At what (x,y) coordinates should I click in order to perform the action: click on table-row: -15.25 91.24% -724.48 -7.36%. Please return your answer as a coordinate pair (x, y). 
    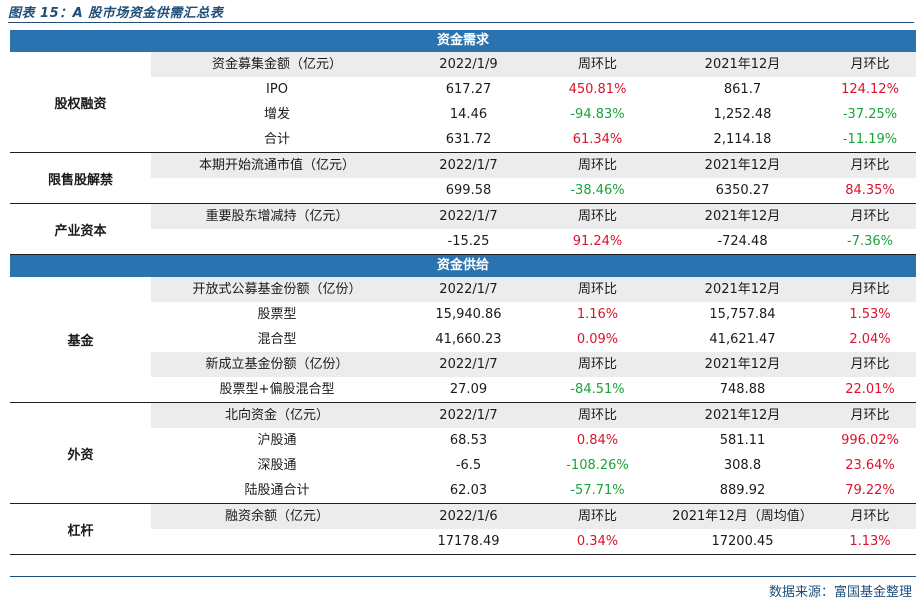
    Looking at the image, I should click on (533, 241).